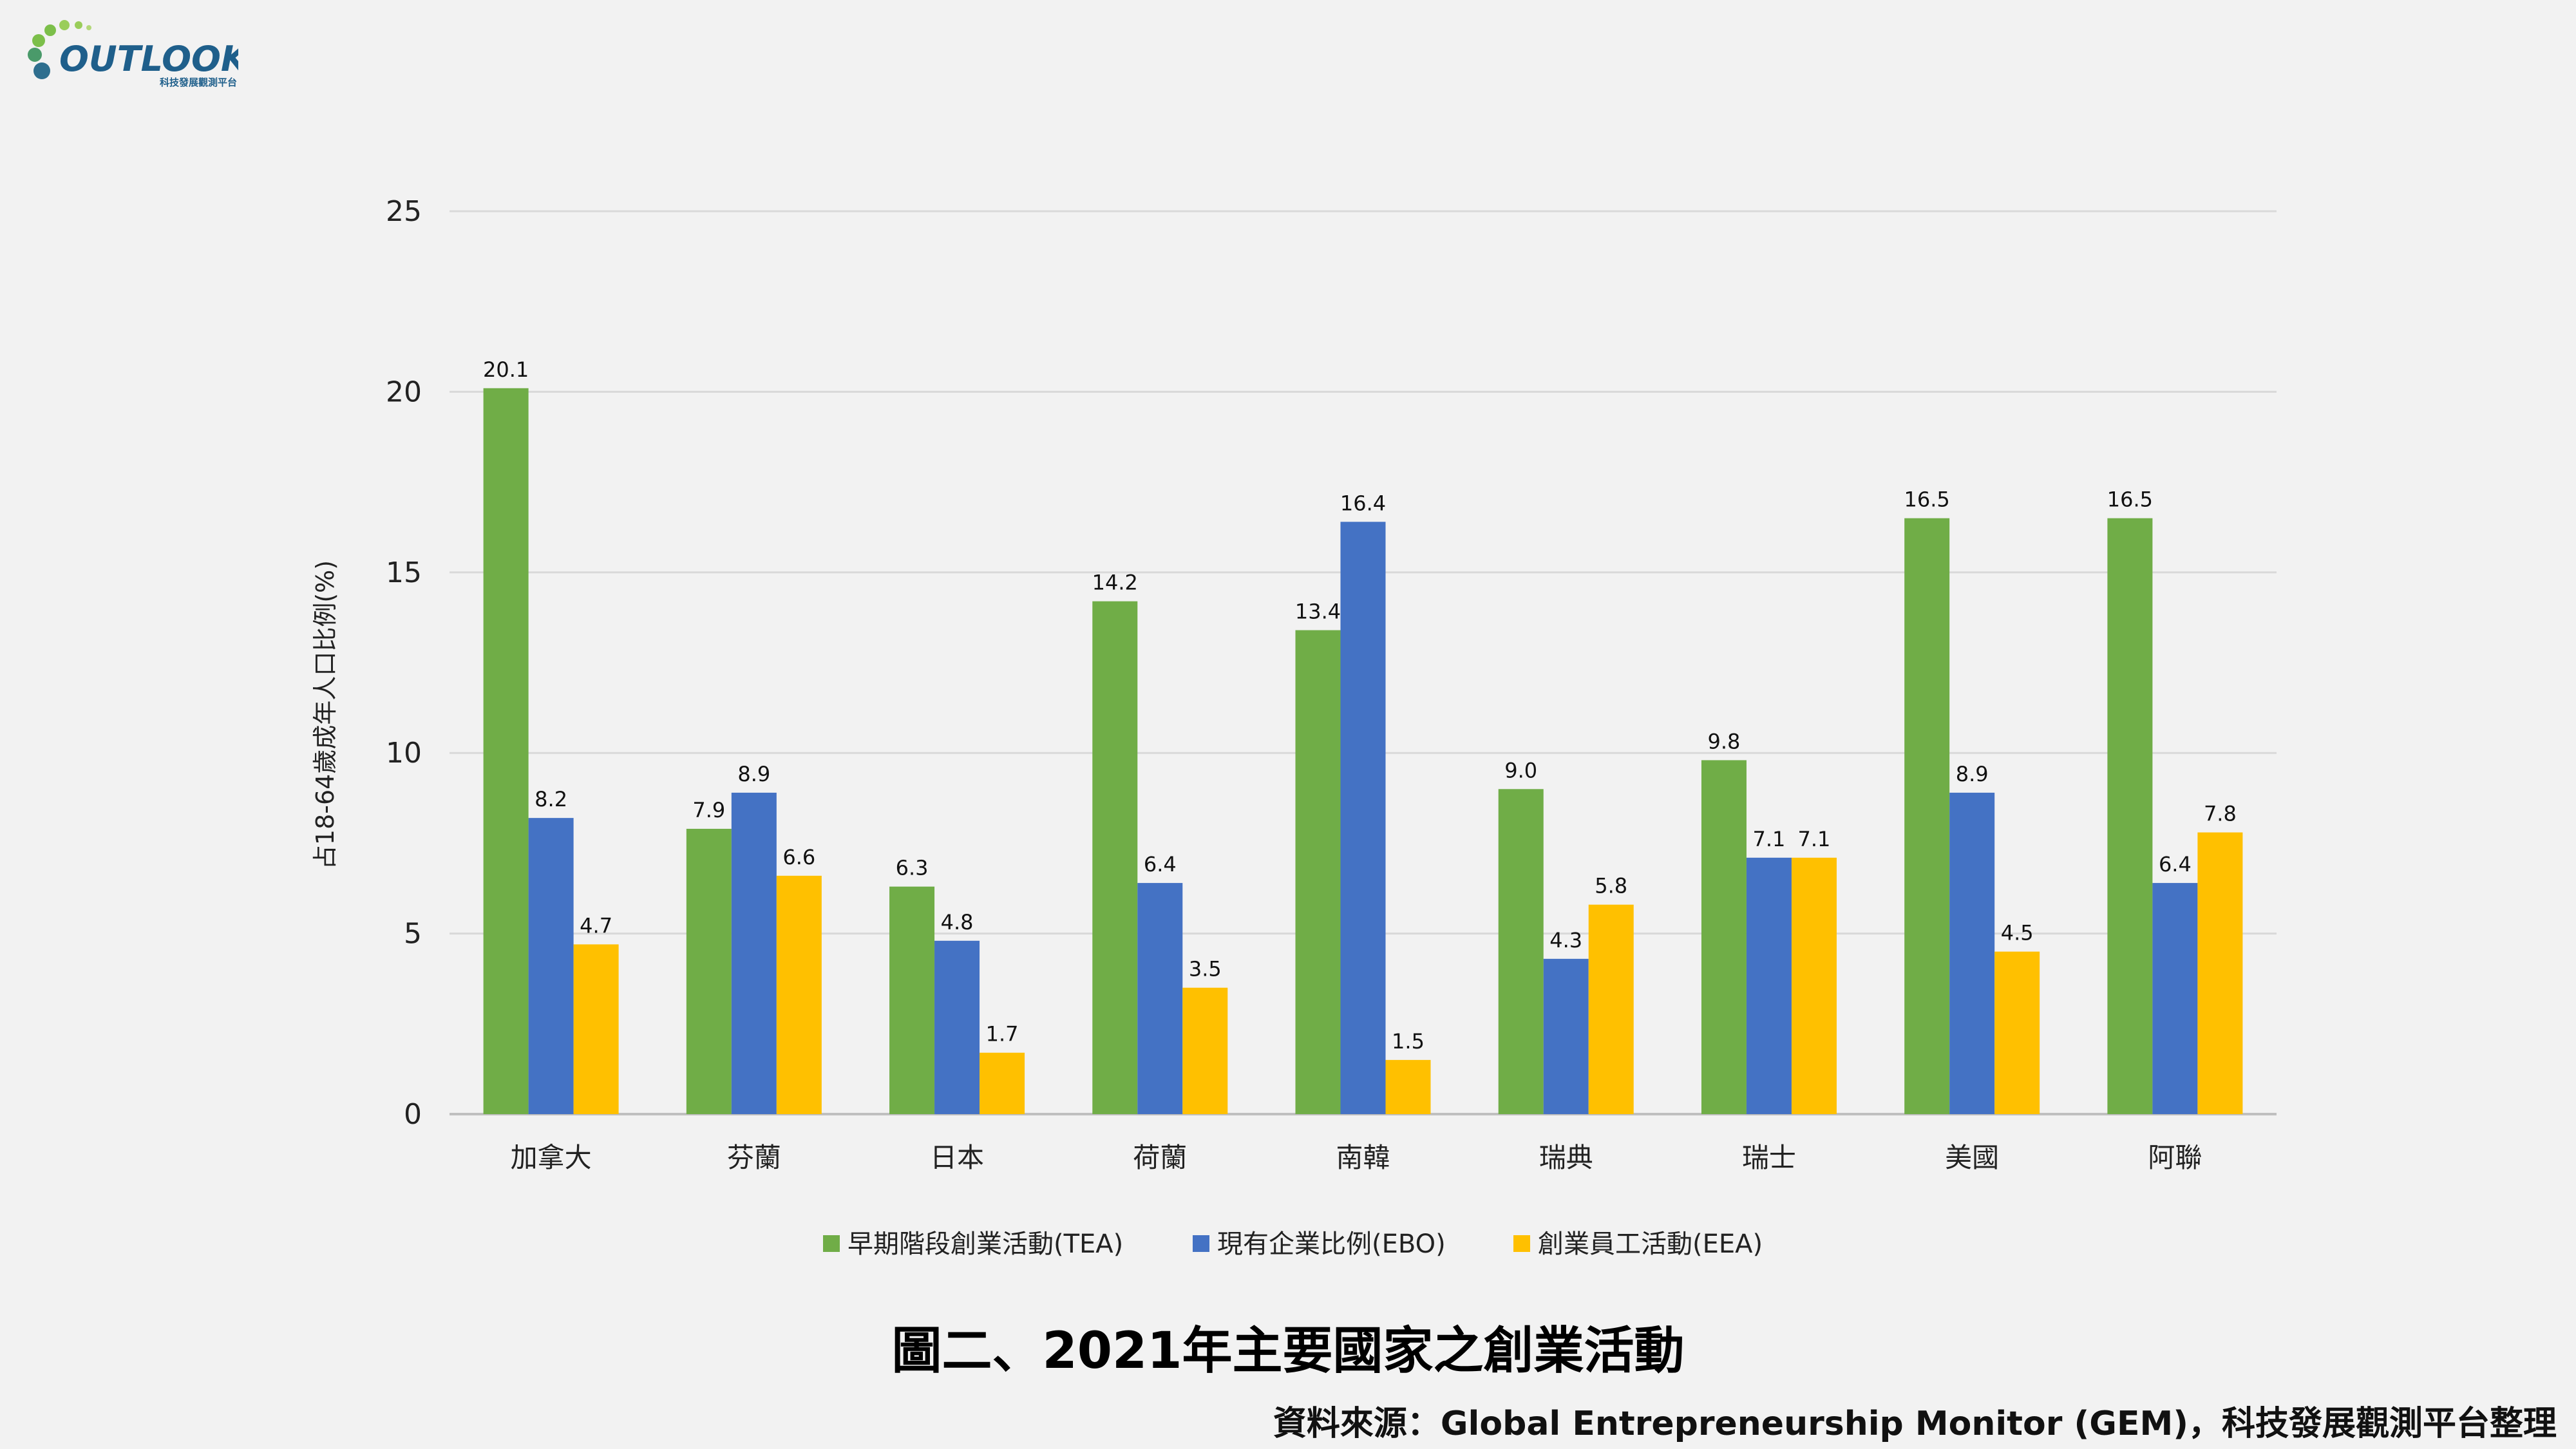 Image resolution: width=2576 pixels, height=1449 pixels. I want to click on y-tick-label: 15, so click(404, 572).